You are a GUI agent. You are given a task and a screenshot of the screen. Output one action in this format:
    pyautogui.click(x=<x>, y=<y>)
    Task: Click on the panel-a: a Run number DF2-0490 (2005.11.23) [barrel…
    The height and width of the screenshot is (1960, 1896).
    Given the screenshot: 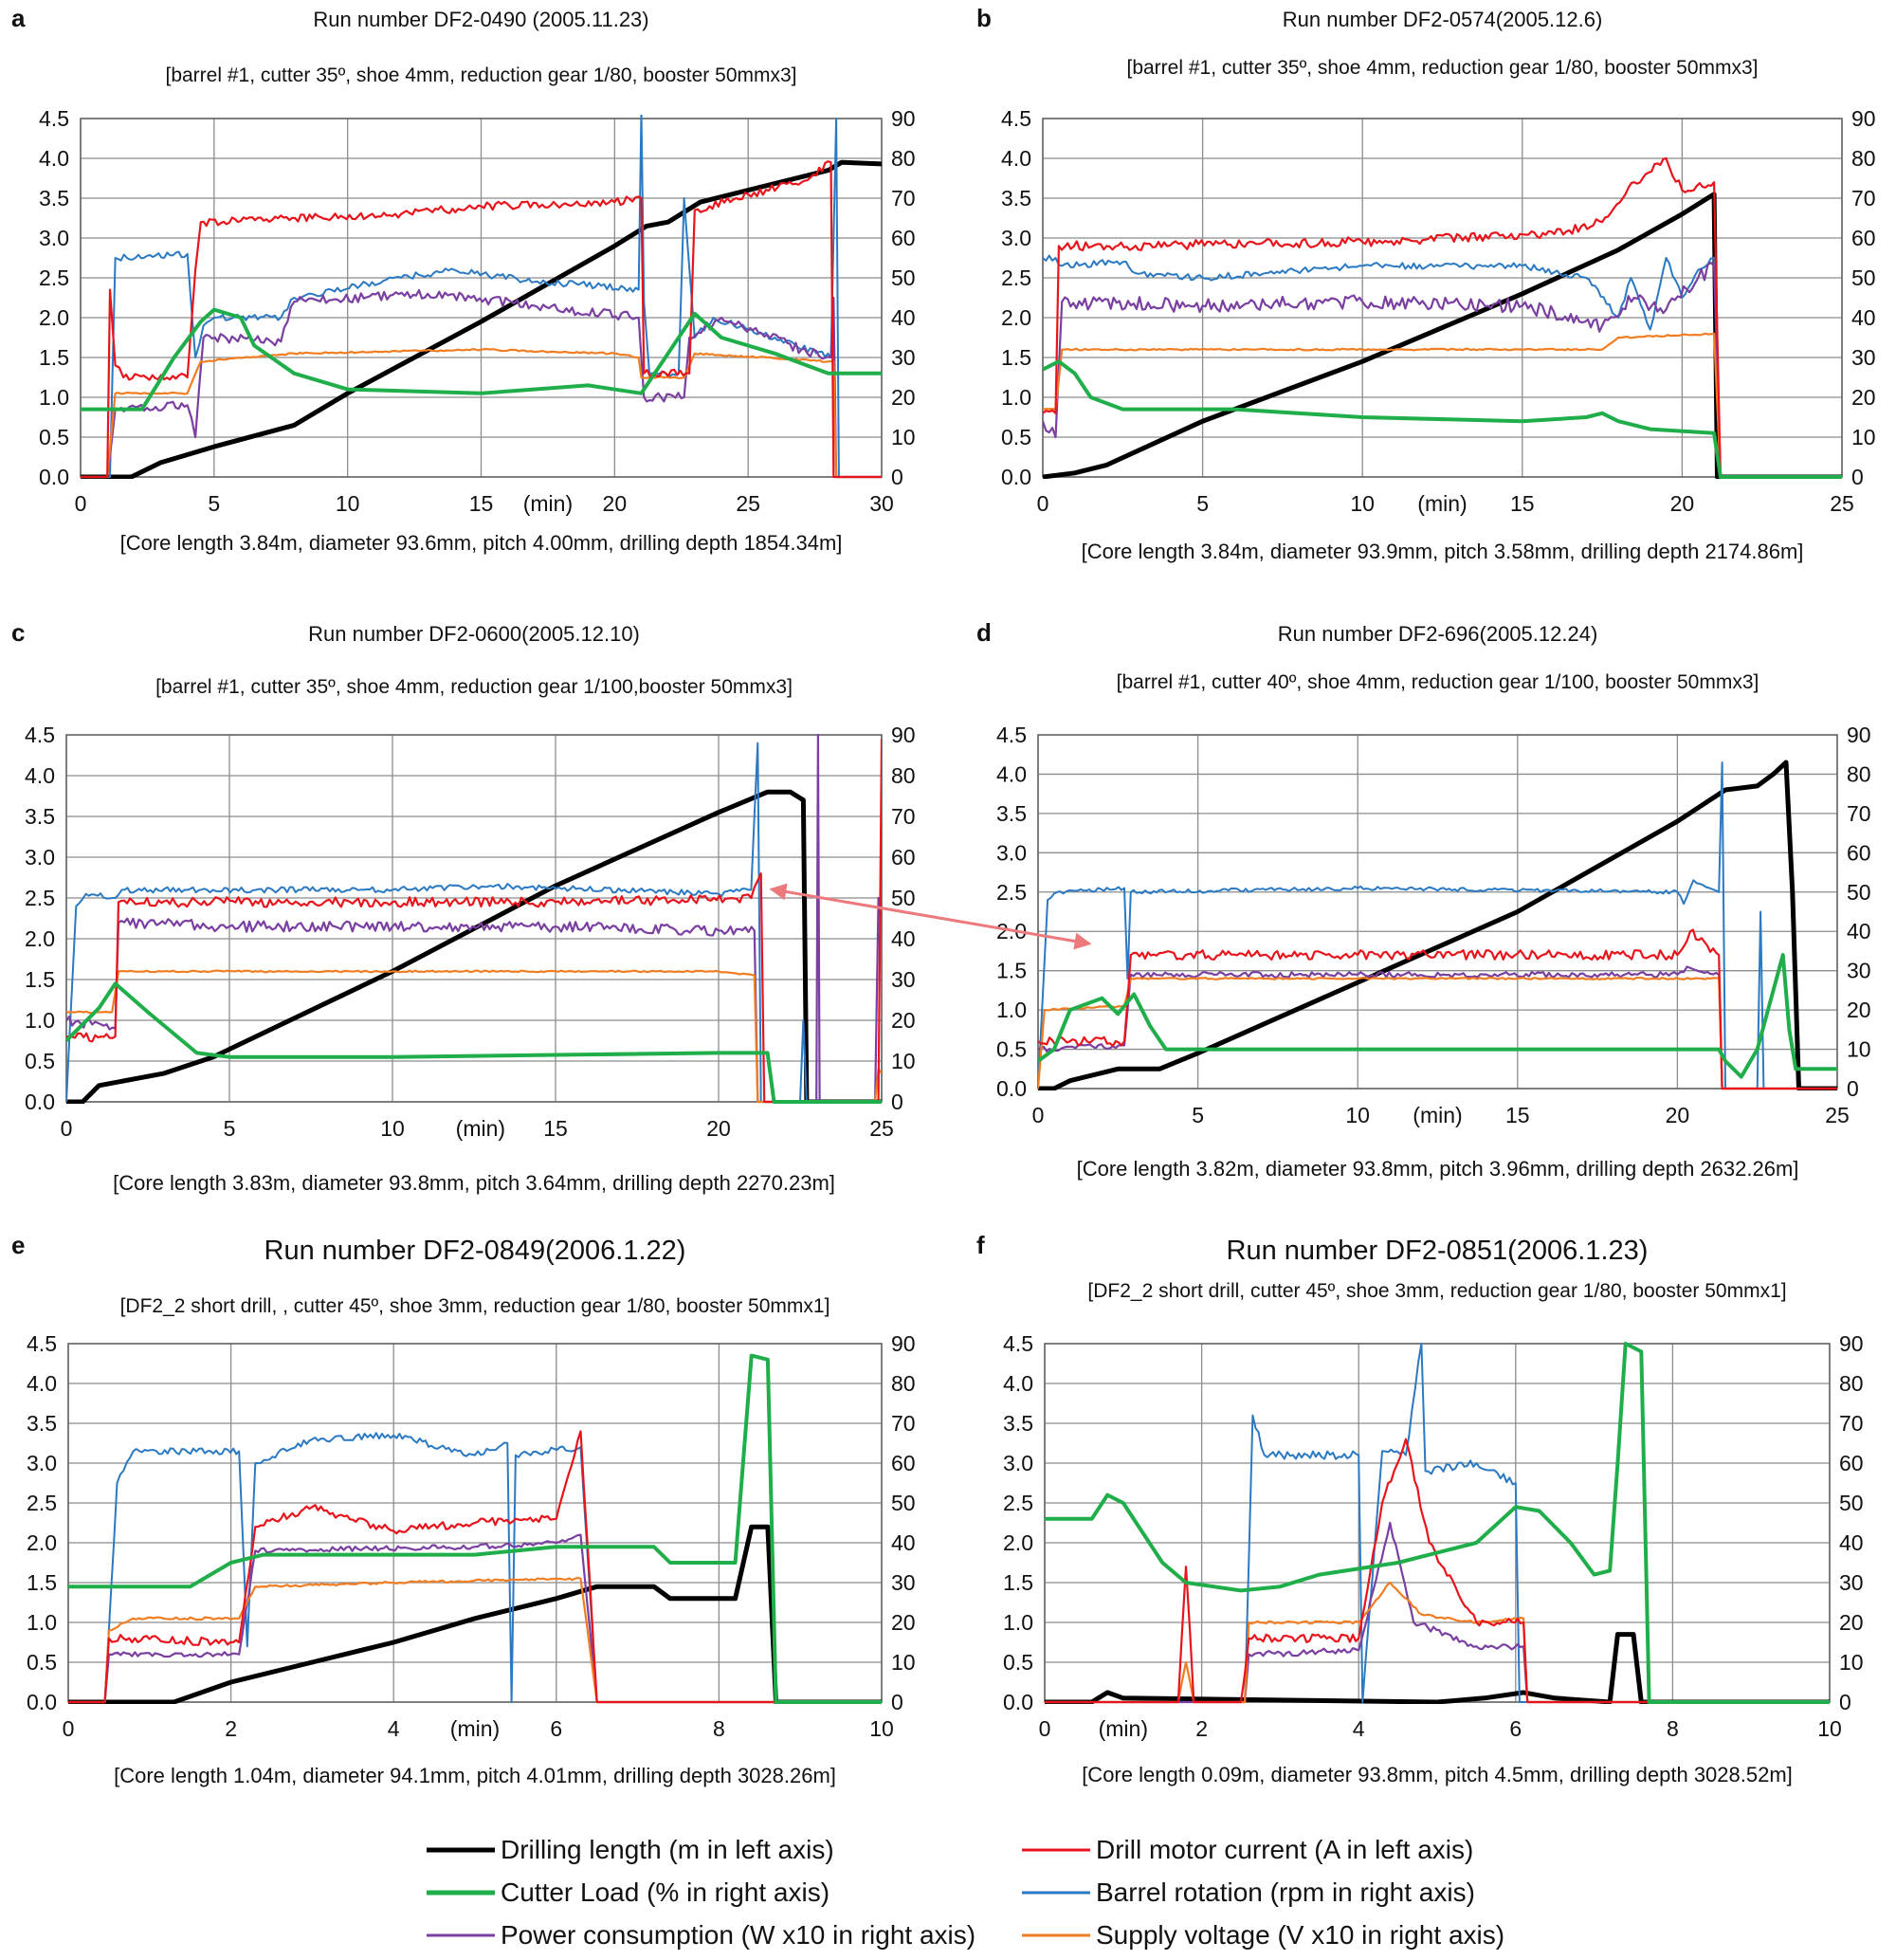 What is the action you would take?
    pyautogui.click(x=463, y=279)
    